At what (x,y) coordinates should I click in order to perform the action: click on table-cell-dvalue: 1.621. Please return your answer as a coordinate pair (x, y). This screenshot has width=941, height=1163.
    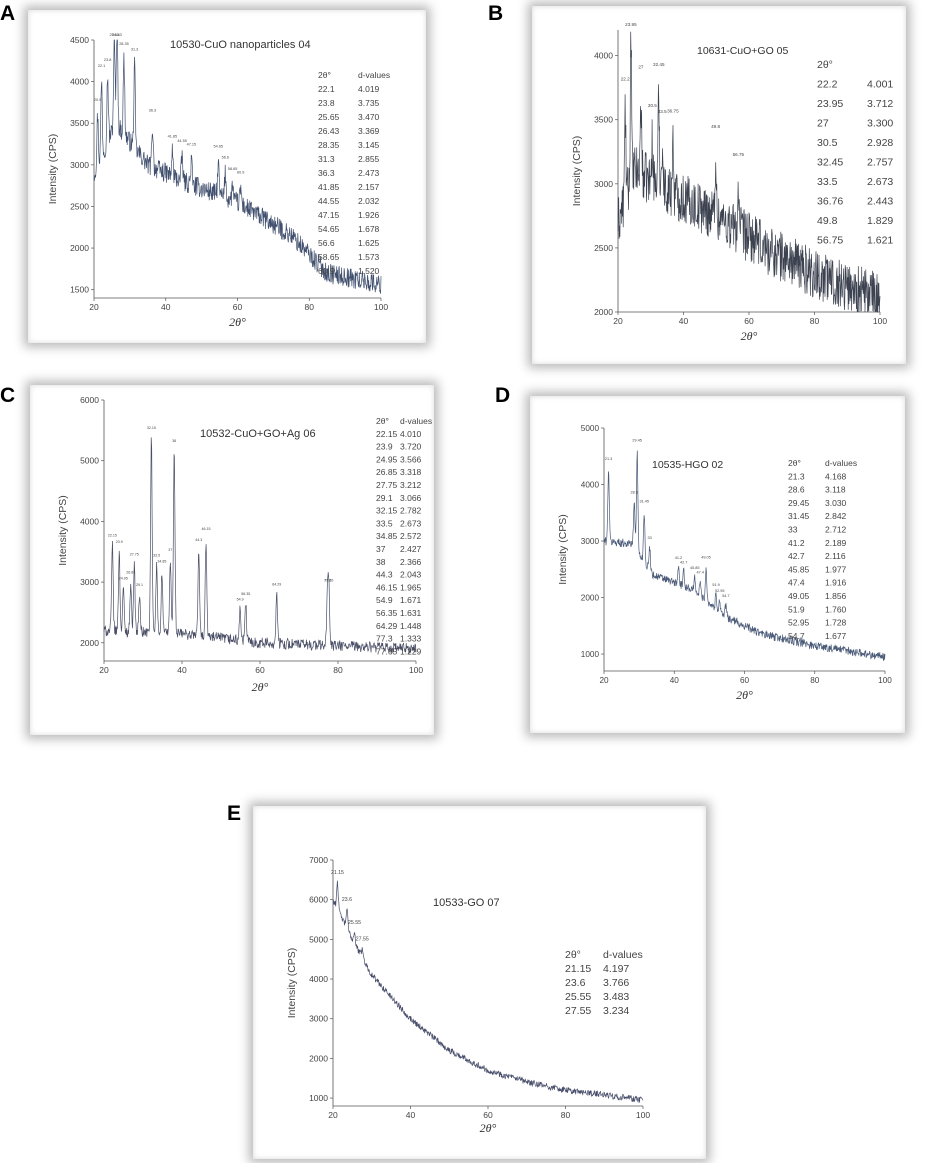
    Looking at the image, I should click on (880, 241).